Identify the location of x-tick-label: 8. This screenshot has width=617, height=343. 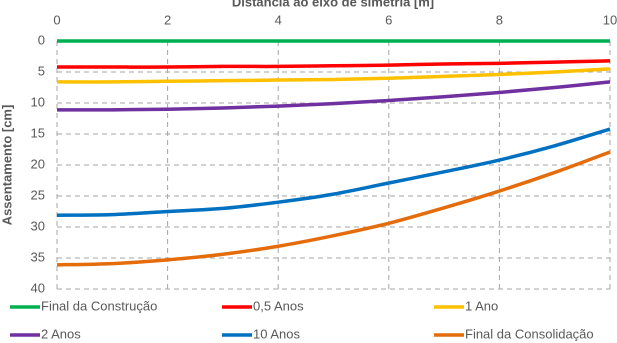
(499, 19).